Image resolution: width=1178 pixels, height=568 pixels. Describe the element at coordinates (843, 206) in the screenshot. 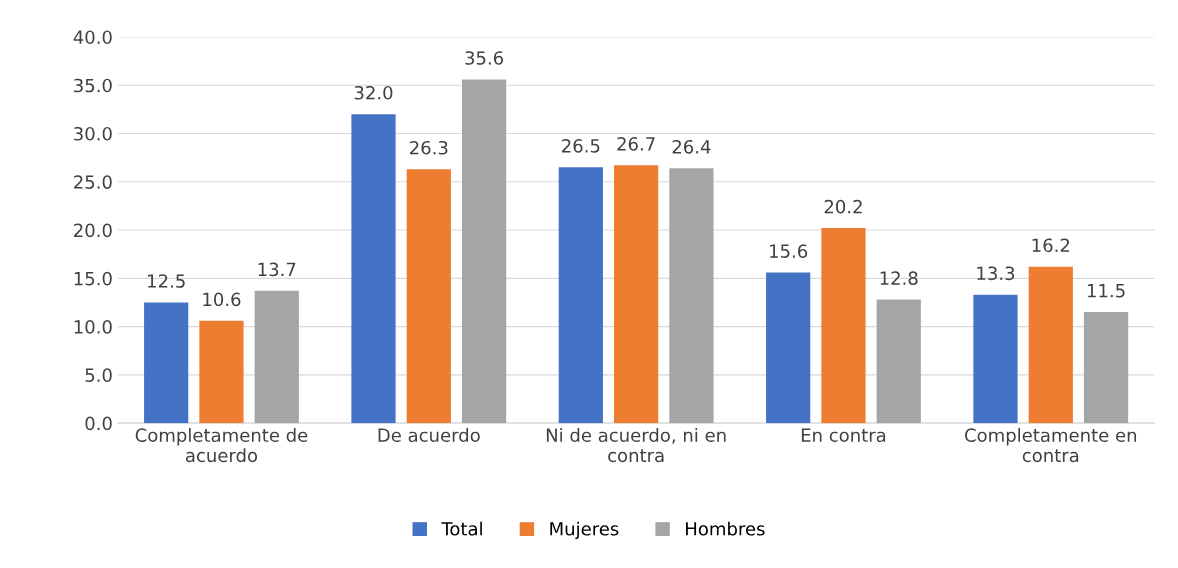

I see `data-label: 20.2` at that location.